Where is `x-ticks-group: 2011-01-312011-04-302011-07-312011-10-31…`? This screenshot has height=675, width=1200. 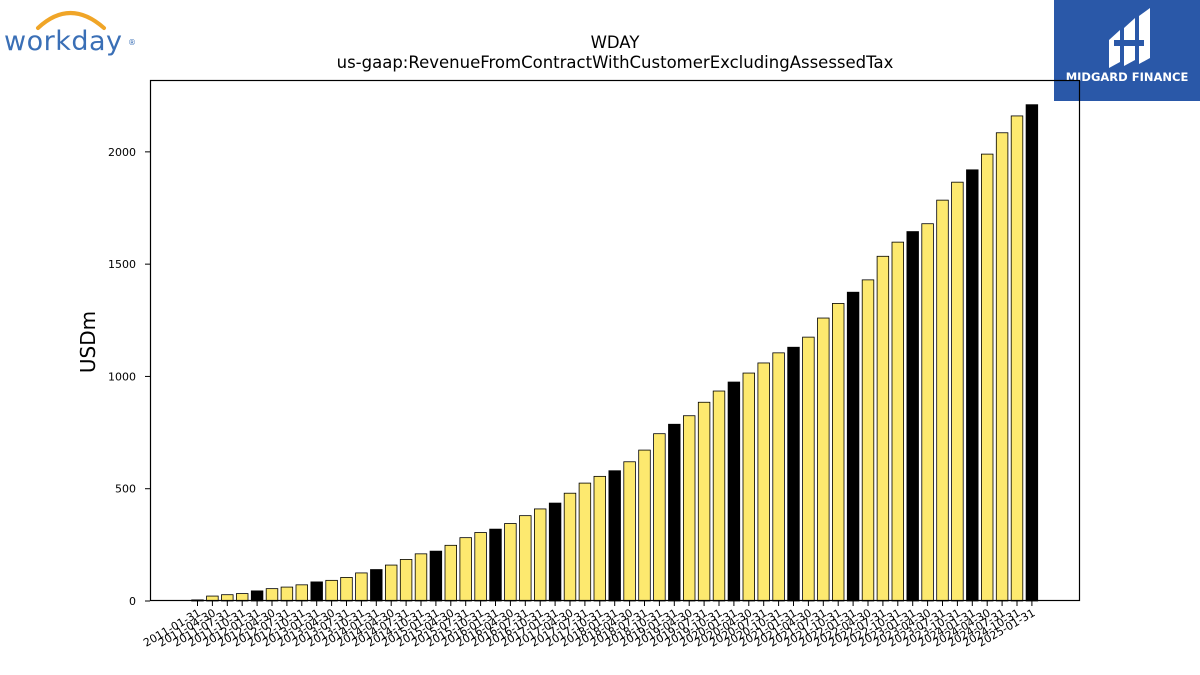 x-ticks-group: 2011-01-312011-04-302011-07-312011-10-31… is located at coordinates (589, 625).